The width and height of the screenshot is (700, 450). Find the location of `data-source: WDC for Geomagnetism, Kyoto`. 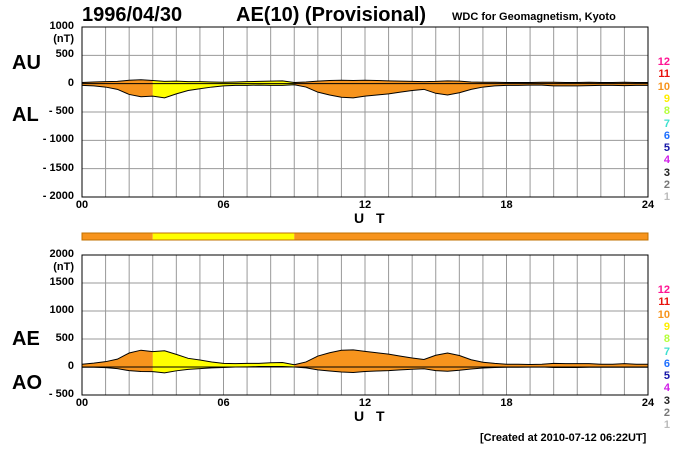

data-source: WDC for Geomagnetism, Kyoto is located at coordinates (534, 17).